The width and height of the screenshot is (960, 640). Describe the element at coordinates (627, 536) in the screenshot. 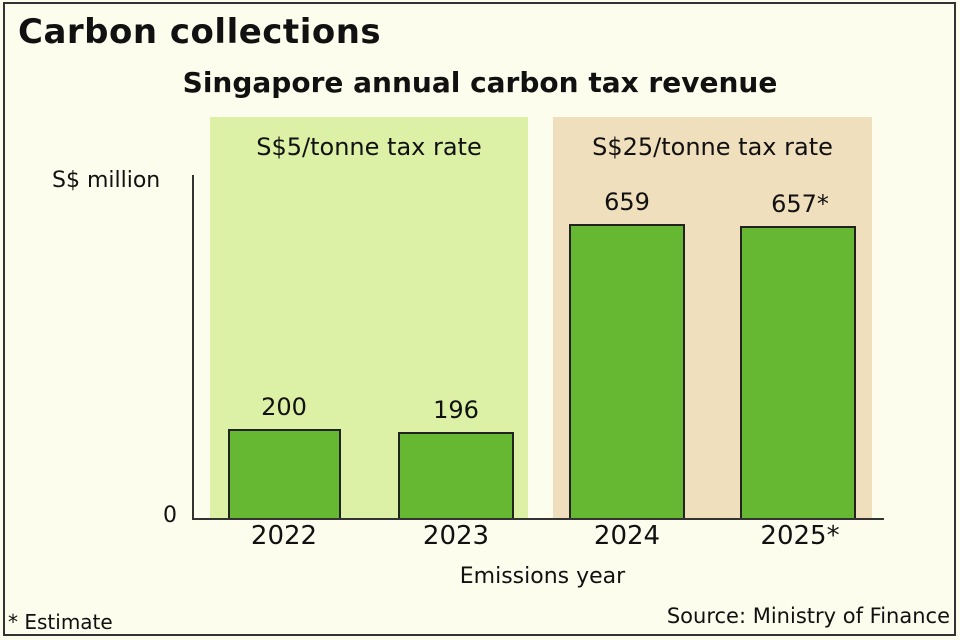

I see `x-tick-label: 2024` at that location.